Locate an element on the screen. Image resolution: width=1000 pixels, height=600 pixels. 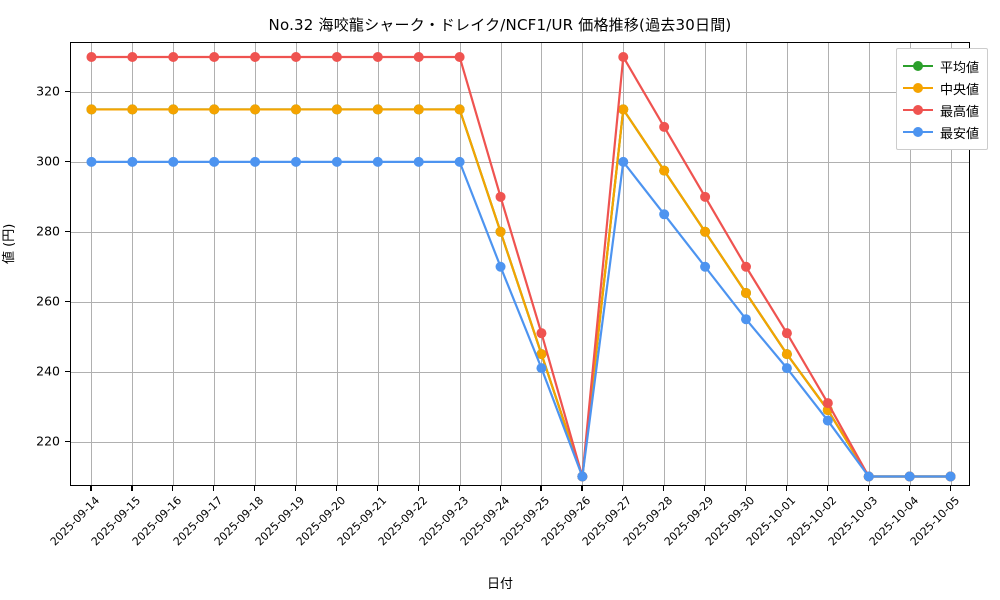
legend-label: 中央値 is located at coordinates (959, 90).